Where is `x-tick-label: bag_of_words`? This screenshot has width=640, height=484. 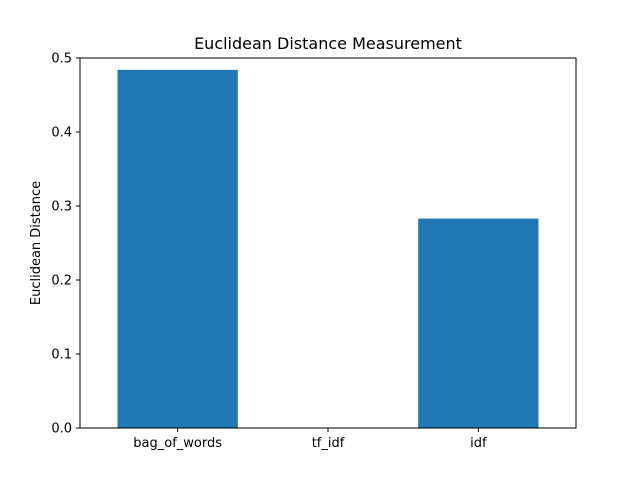 x-tick-label: bag_of_words is located at coordinates (177, 443).